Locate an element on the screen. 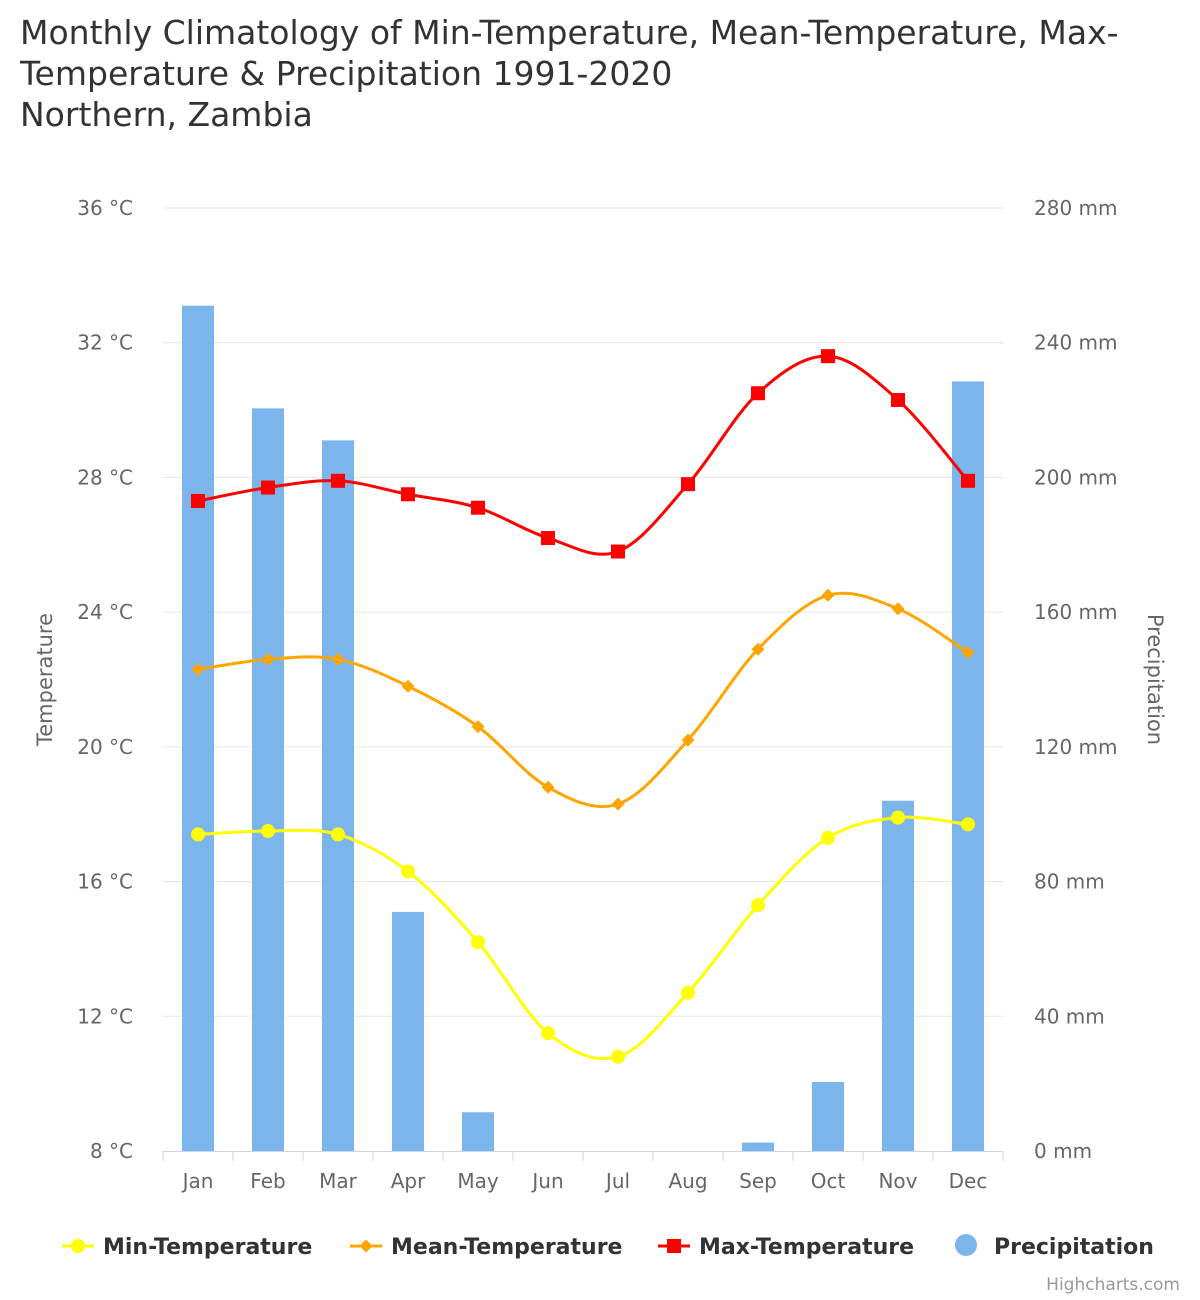 The height and width of the screenshot is (1300, 1200). y-right-tick-label: 0 mm is located at coordinates (1063, 1151).